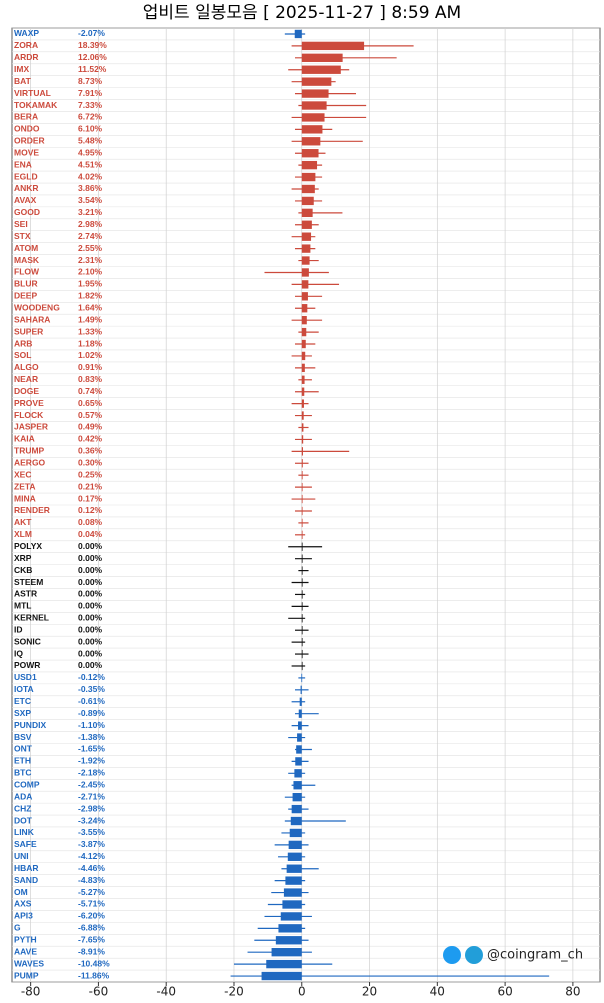 The height and width of the screenshot is (1003, 604). What do you see at coordinates (90, 498) in the screenshot?
I see `change-label: 0.17%` at bounding box center [90, 498].